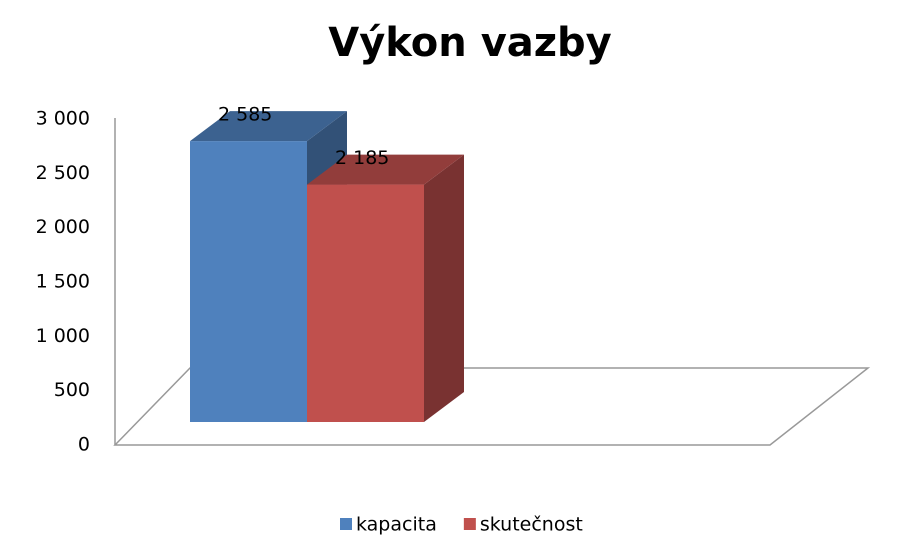 The image size is (911, 539). Describe the element at coordinates (63, 173) in the screenshot. I see `y-tick-label: 2 500` at that location.